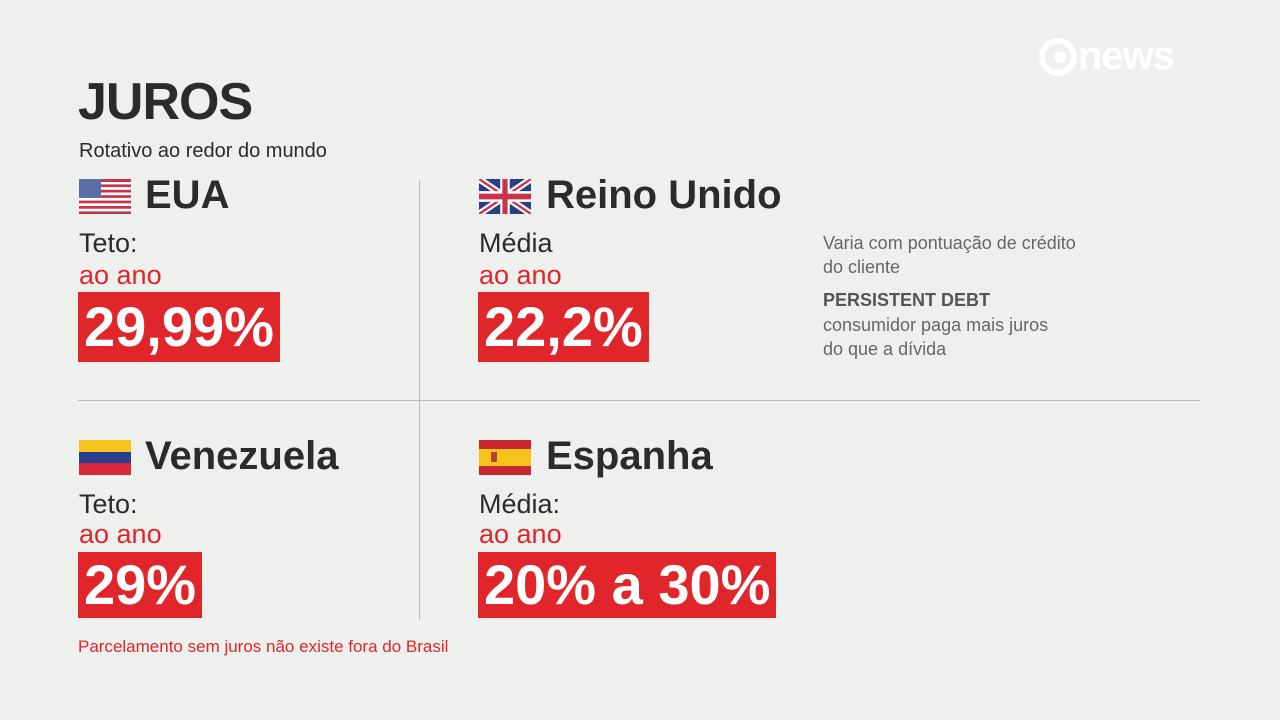  What do you see at coordinates (862, 267) in the screenshot?
I see `note: do cliente` at bounding box center [862, 267].